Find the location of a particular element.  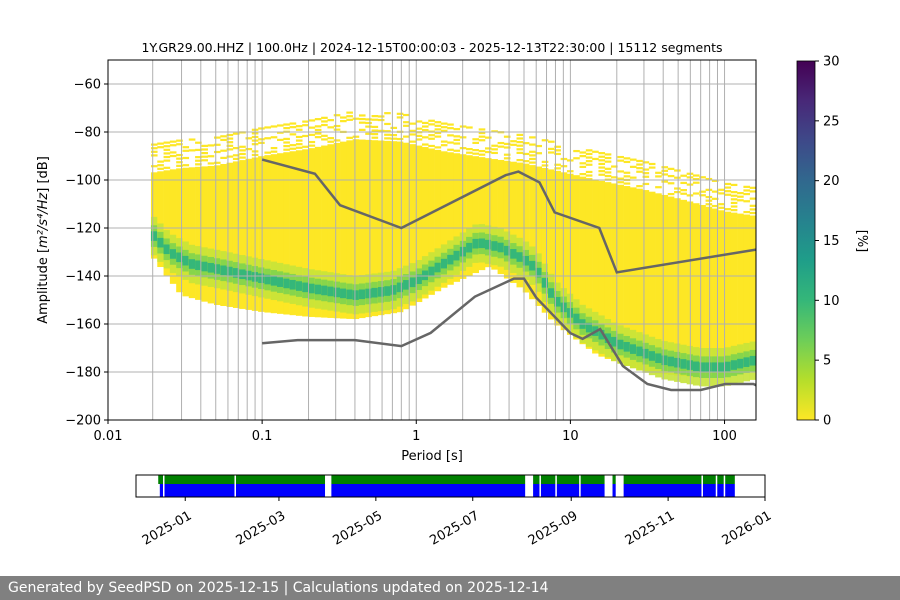

x-tick-label: 0.01 is located at coordinates (108, 436).